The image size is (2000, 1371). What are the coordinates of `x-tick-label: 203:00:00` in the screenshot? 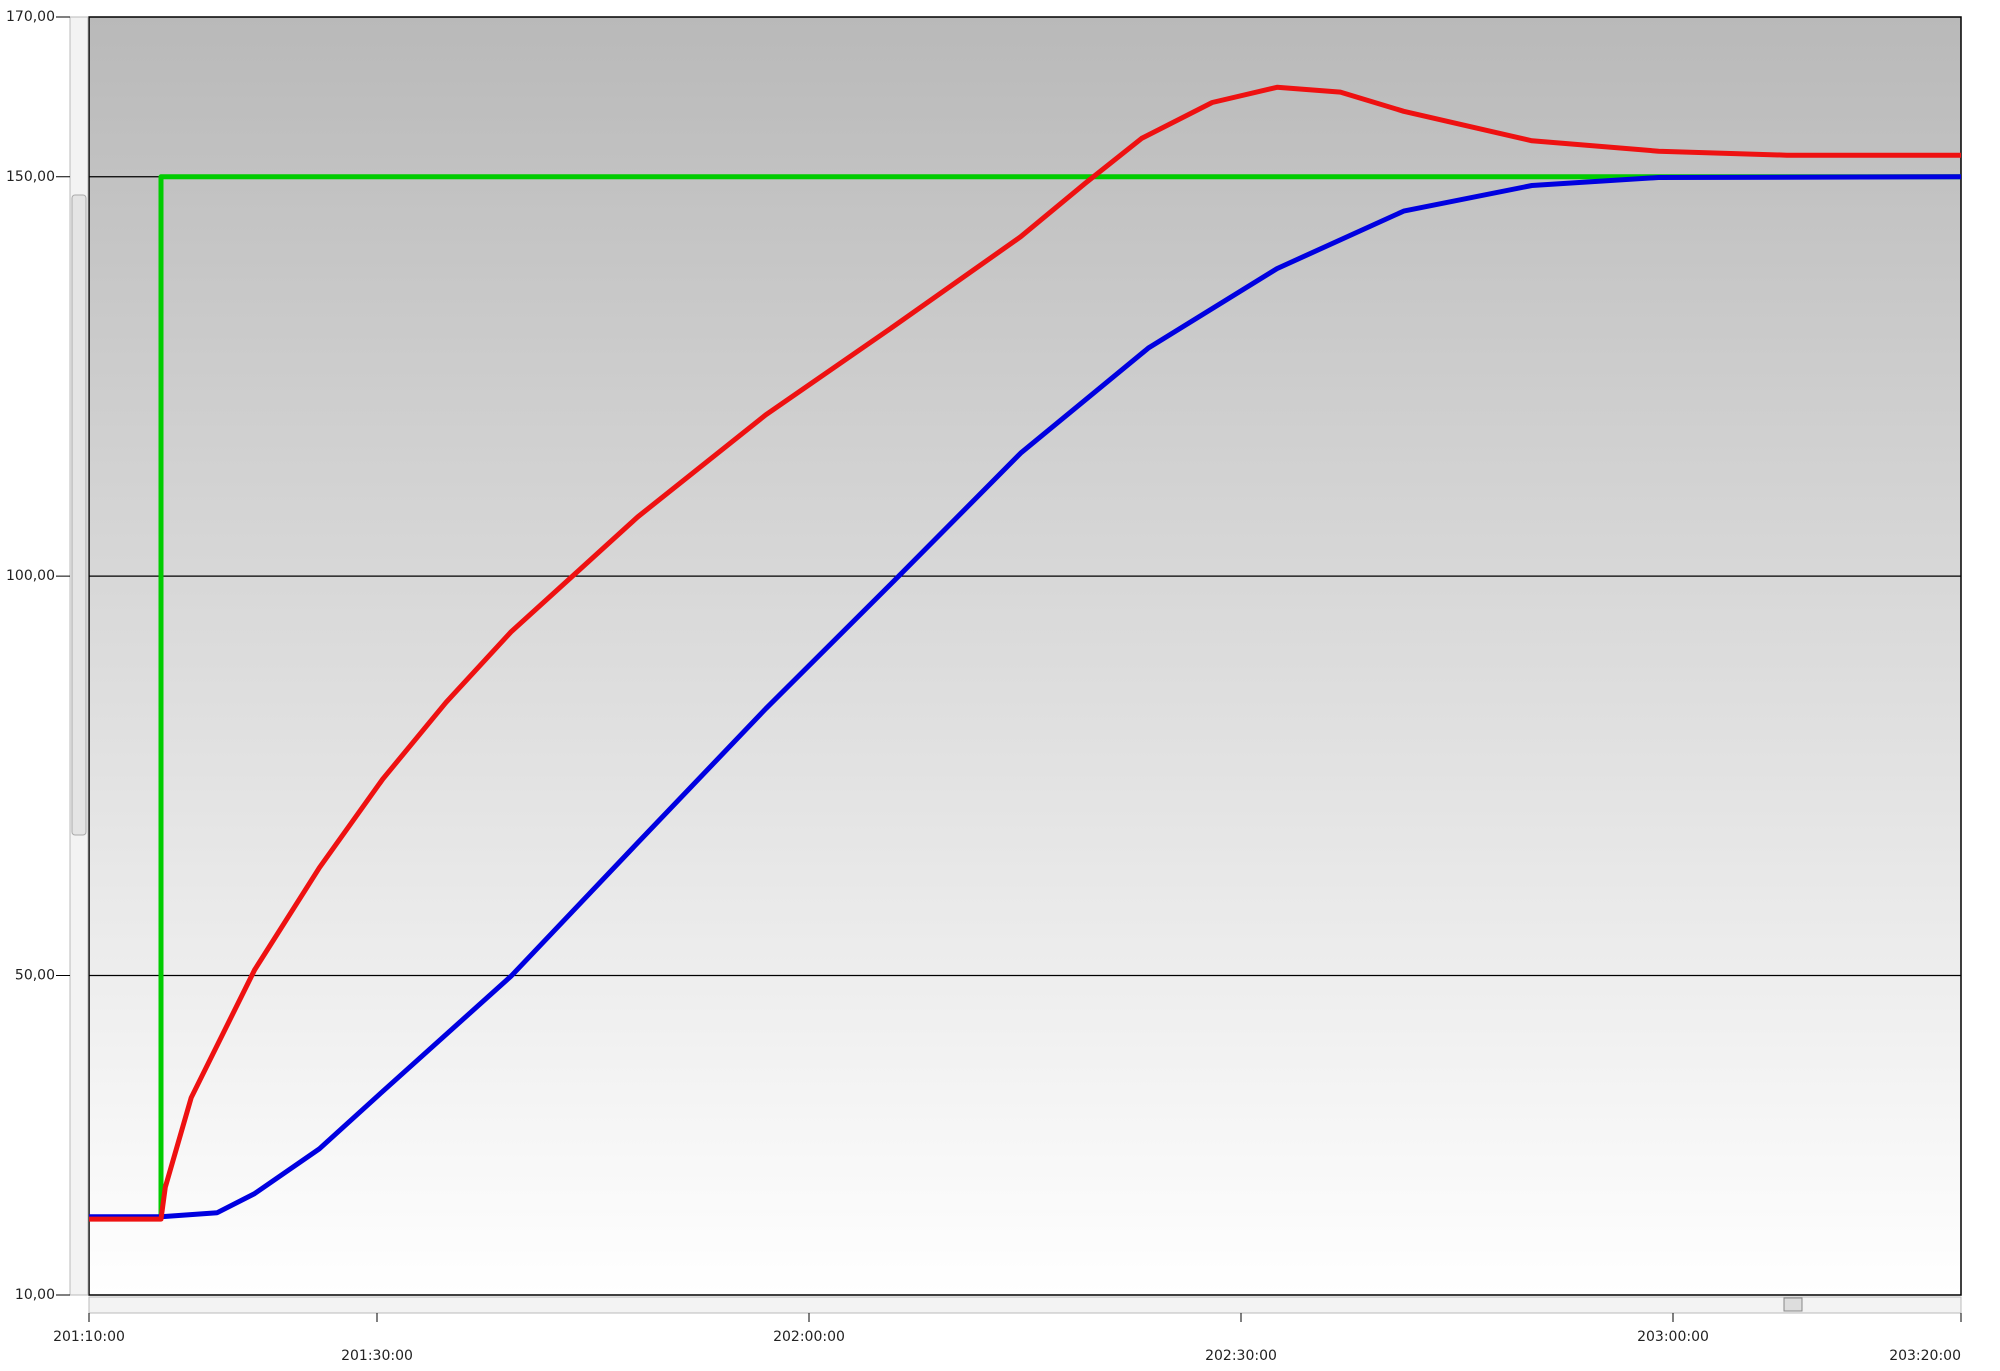 It's located at (1673, 1337).